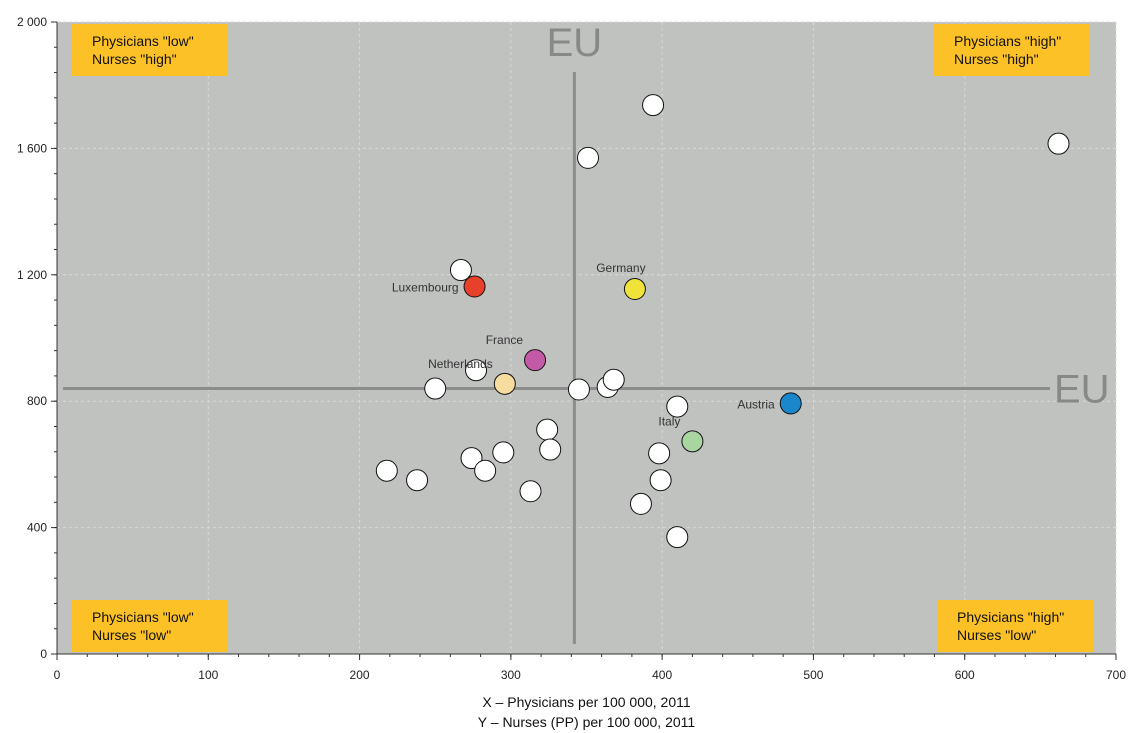 Image resolution: width=1128 pixels, height=733 pixels. What do you see at coordinates (535, 360) in the screenshot?
I see `data-point-france` at bounding box center [535, 360].